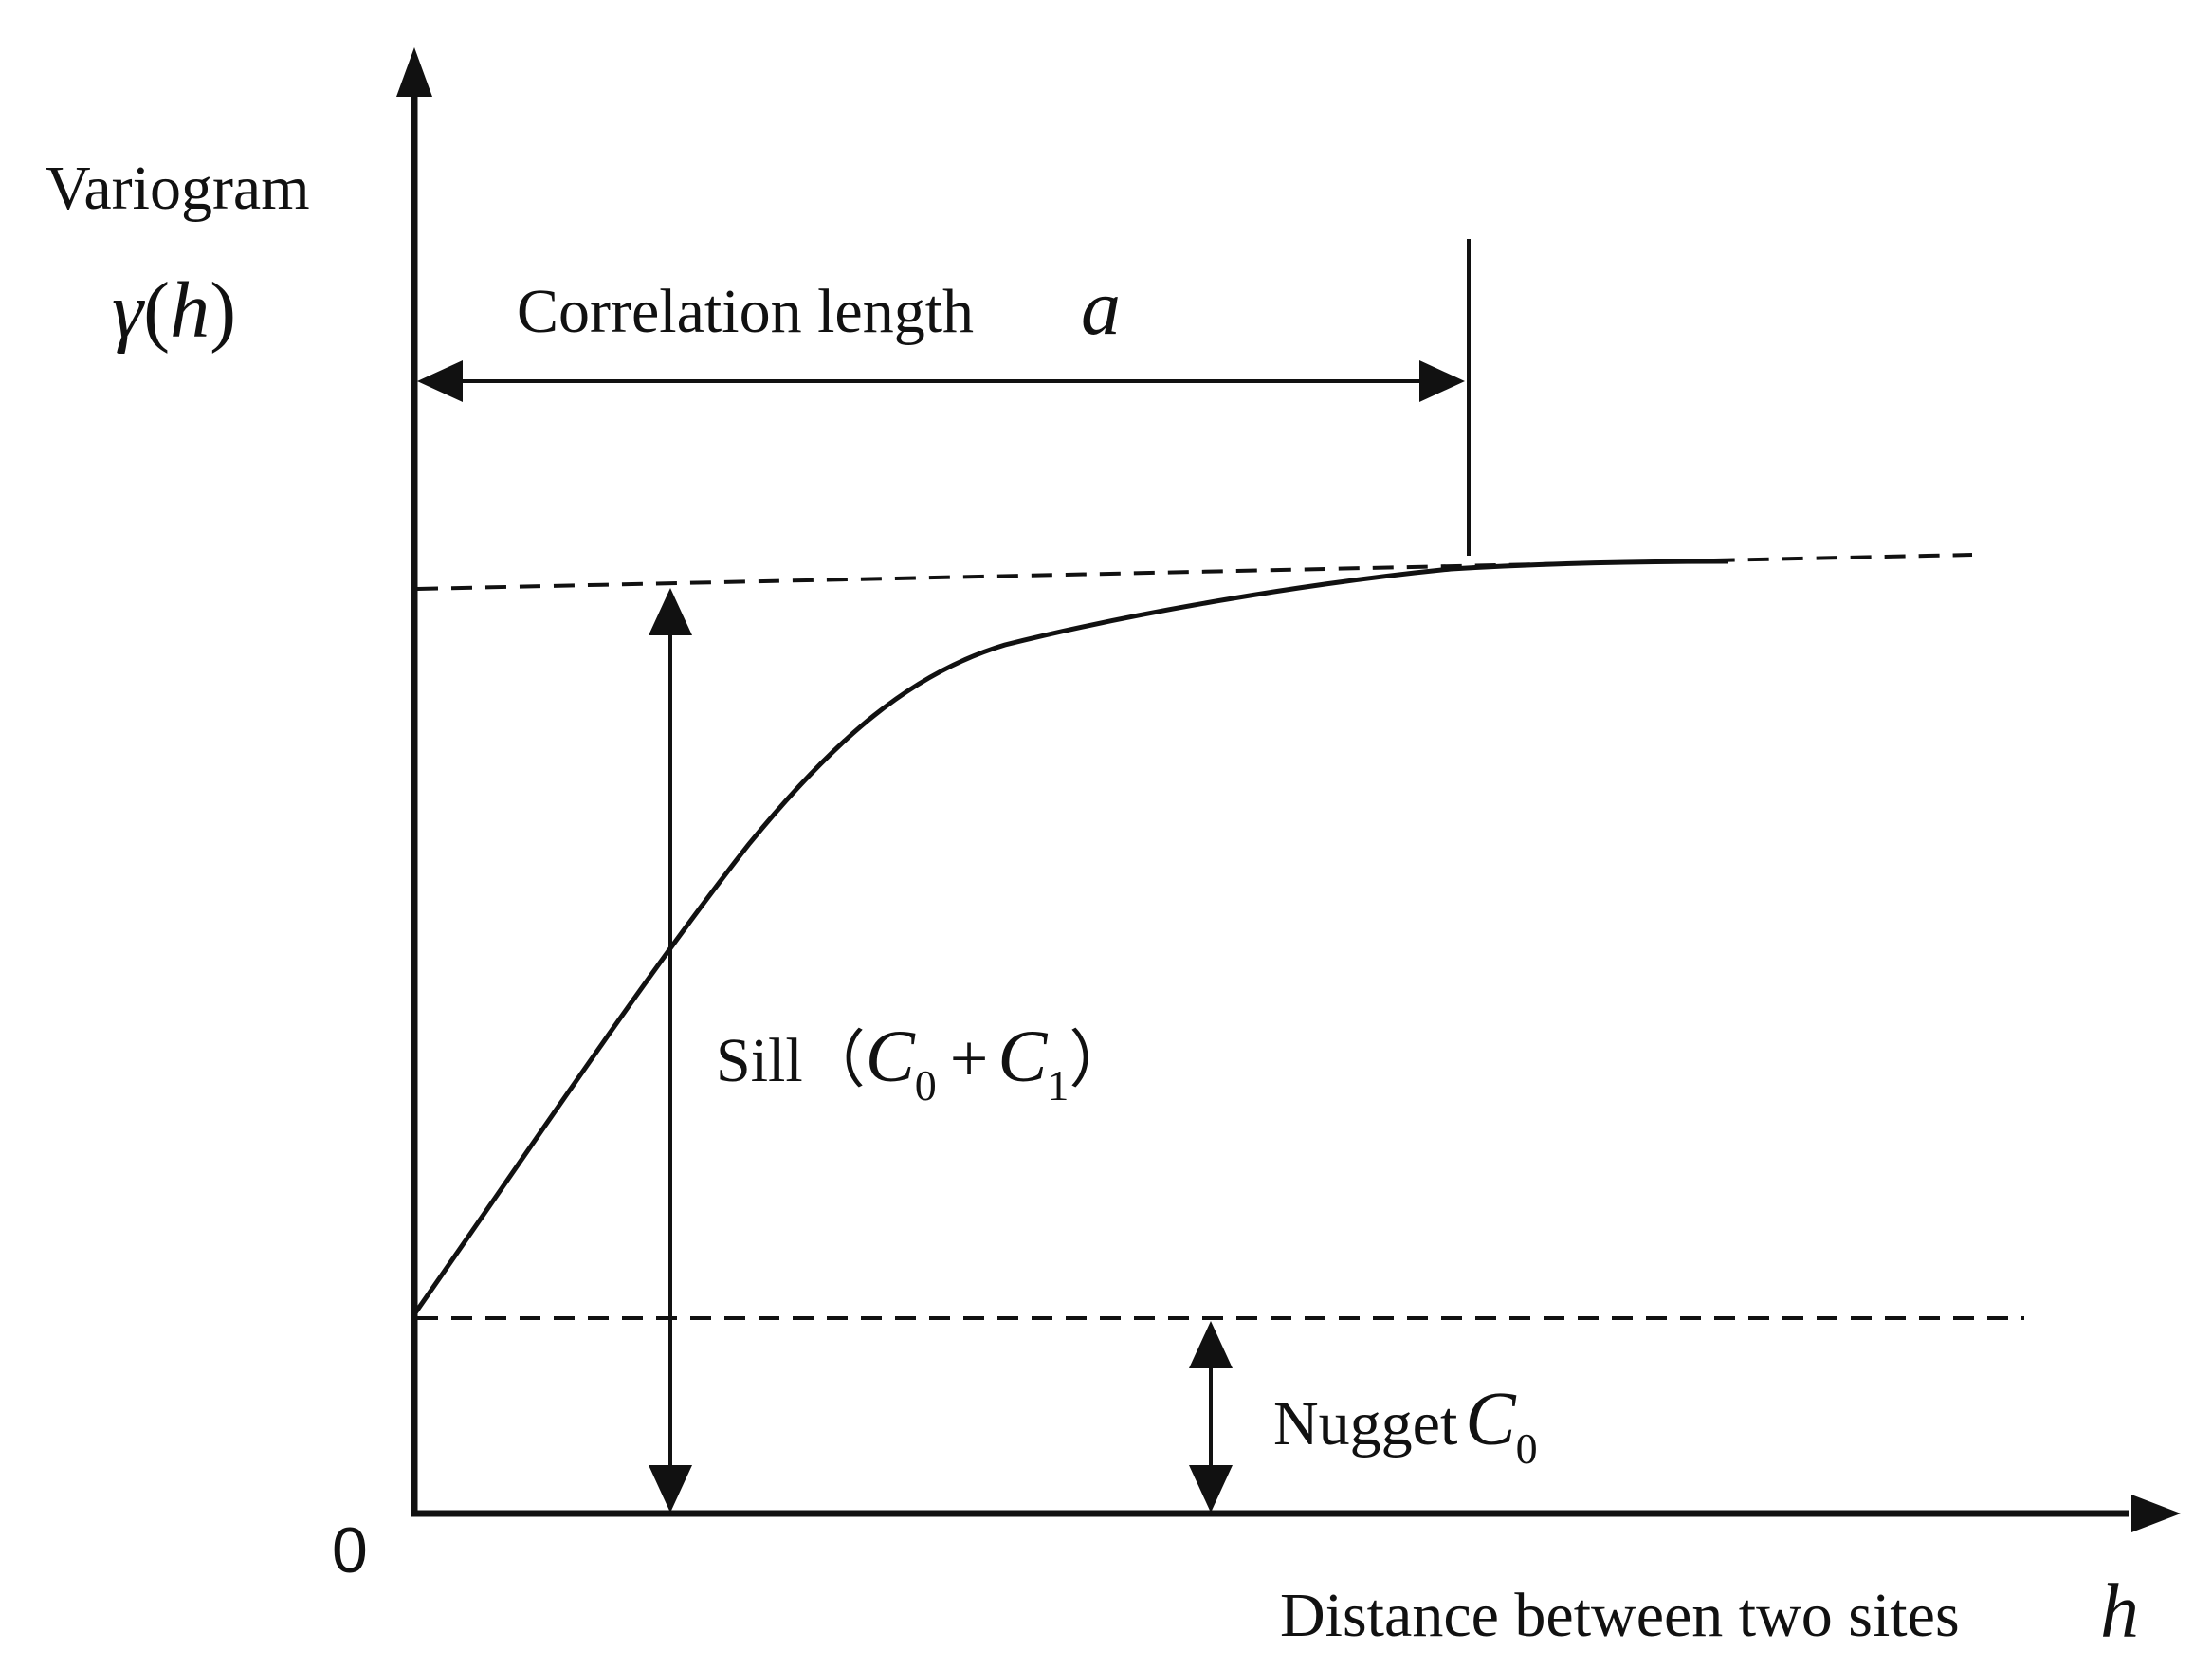  What do you see at coordinates (969, 1058) in the screenshot?
I see `sill-plus: +` at bounding box center [969, 1058].